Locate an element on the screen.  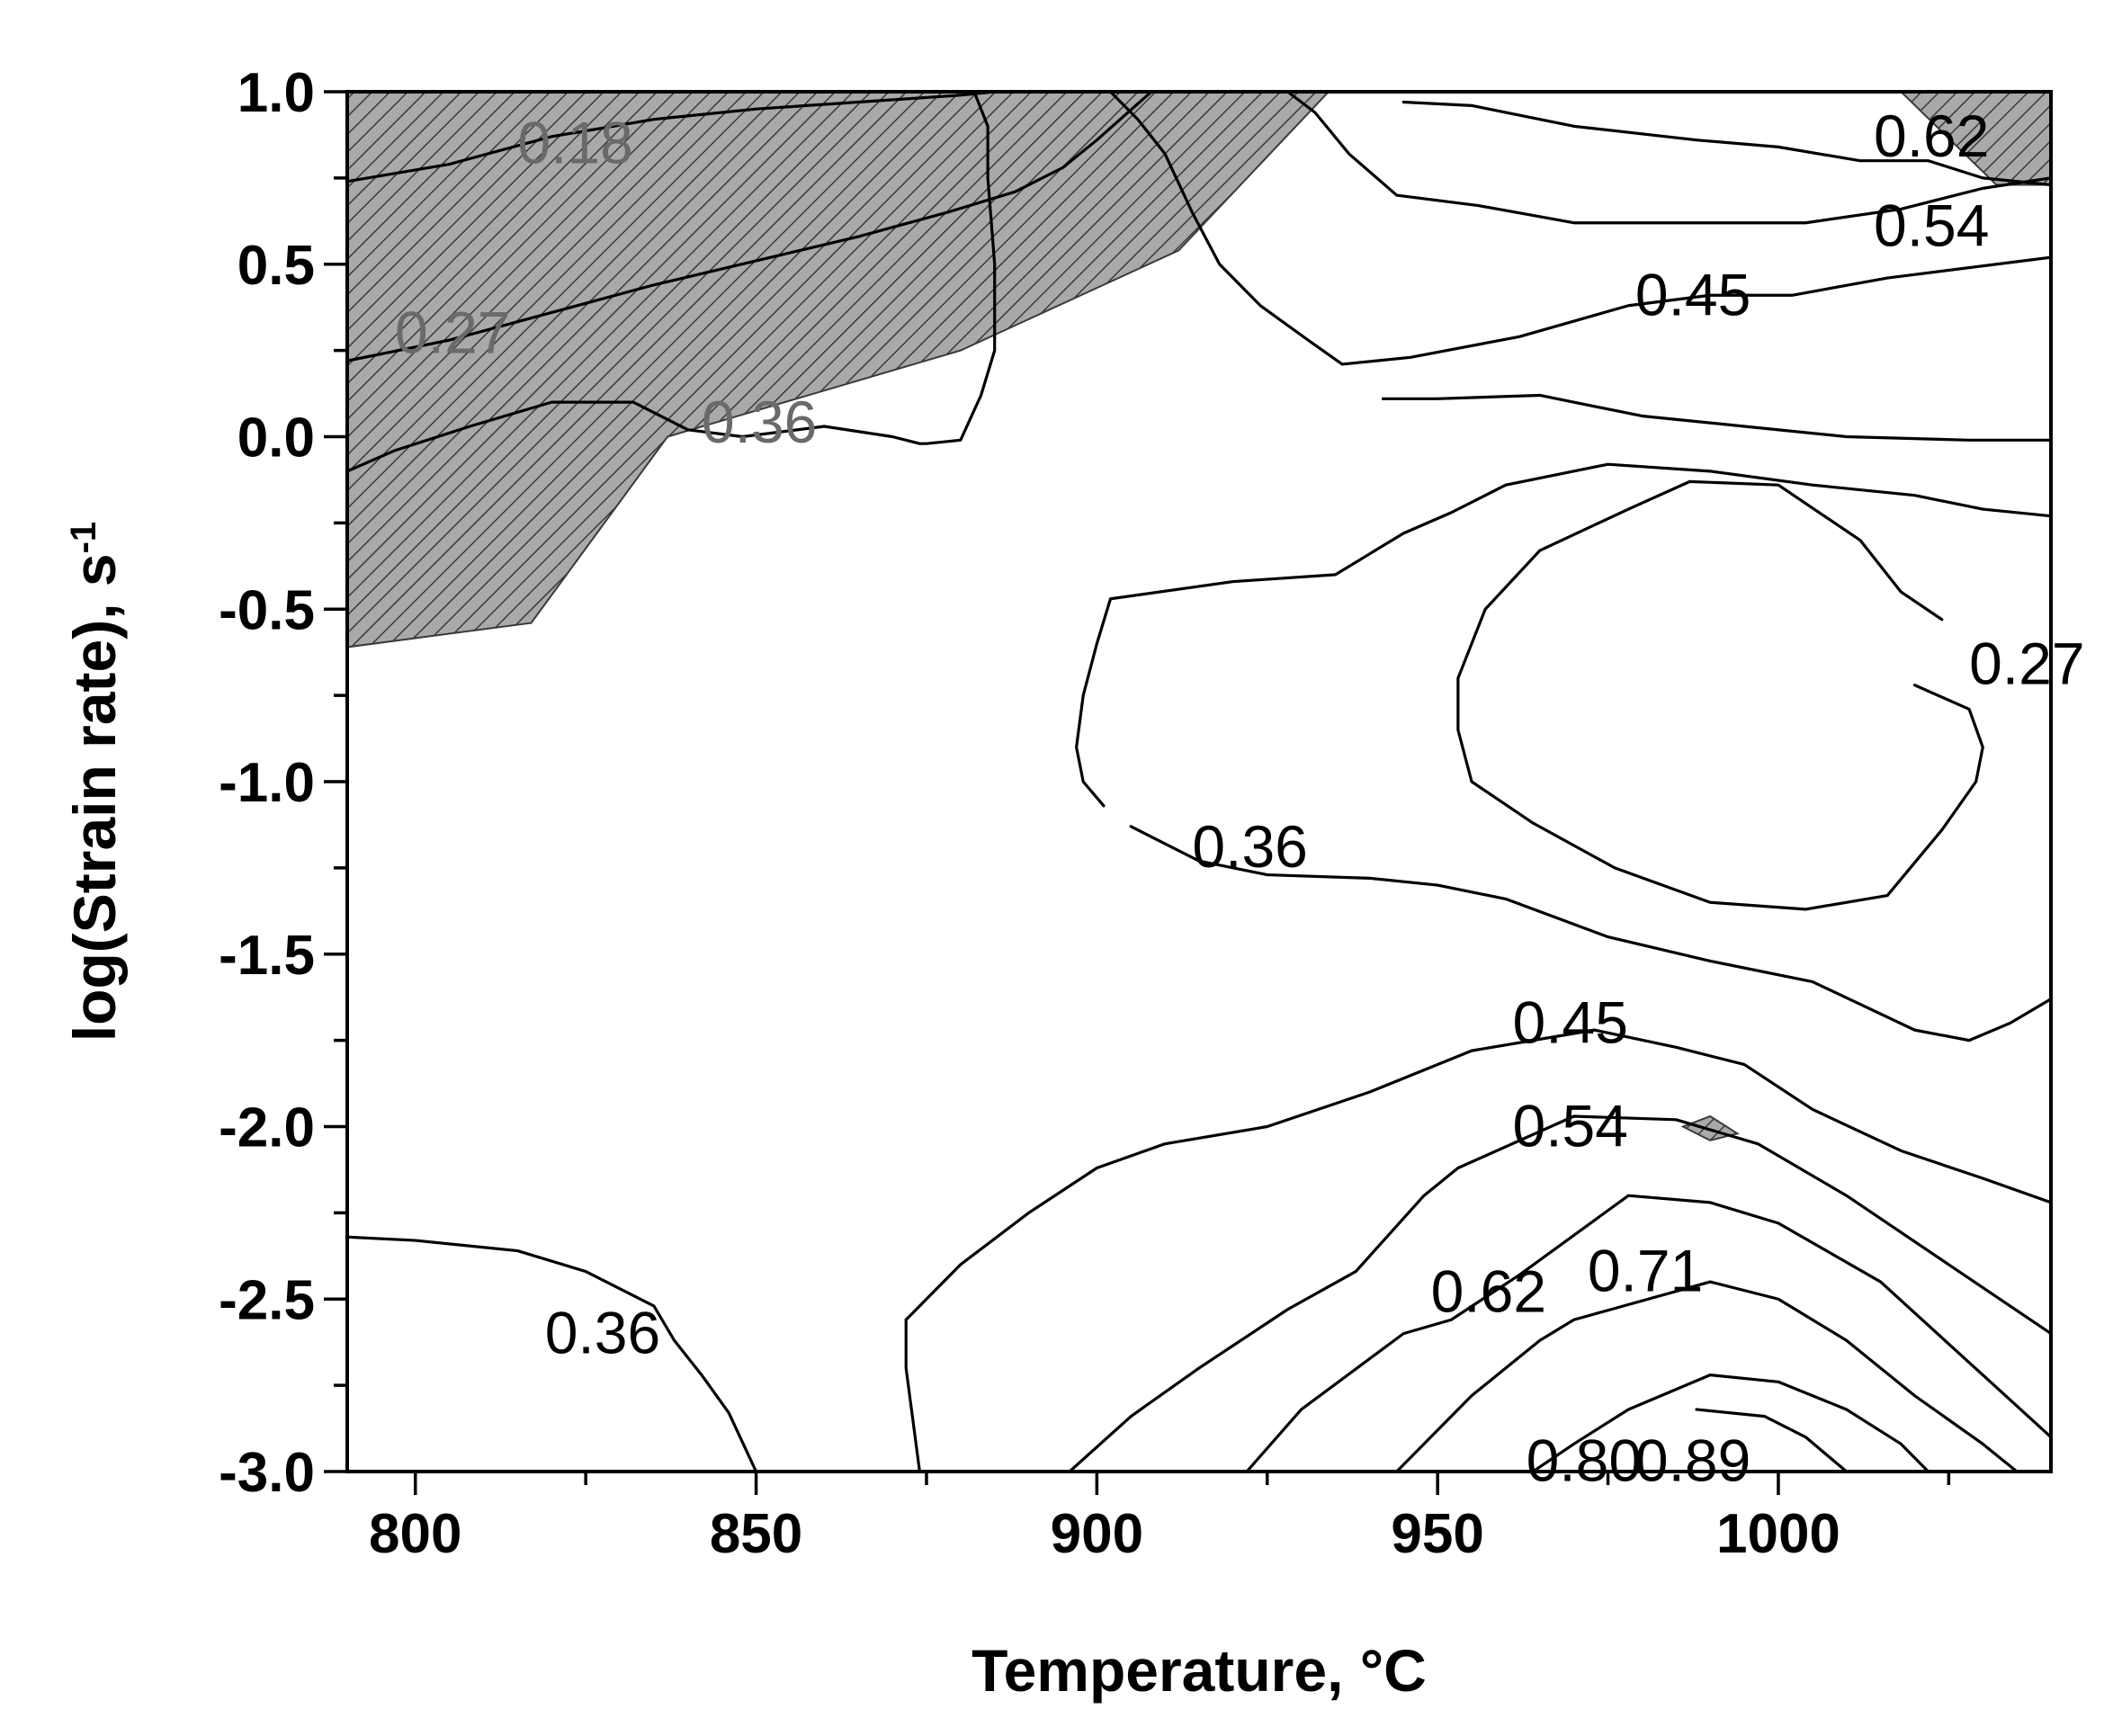
x-tick-labels: 800 850 900 950 1000 is located at coordinates (1104, 1534).